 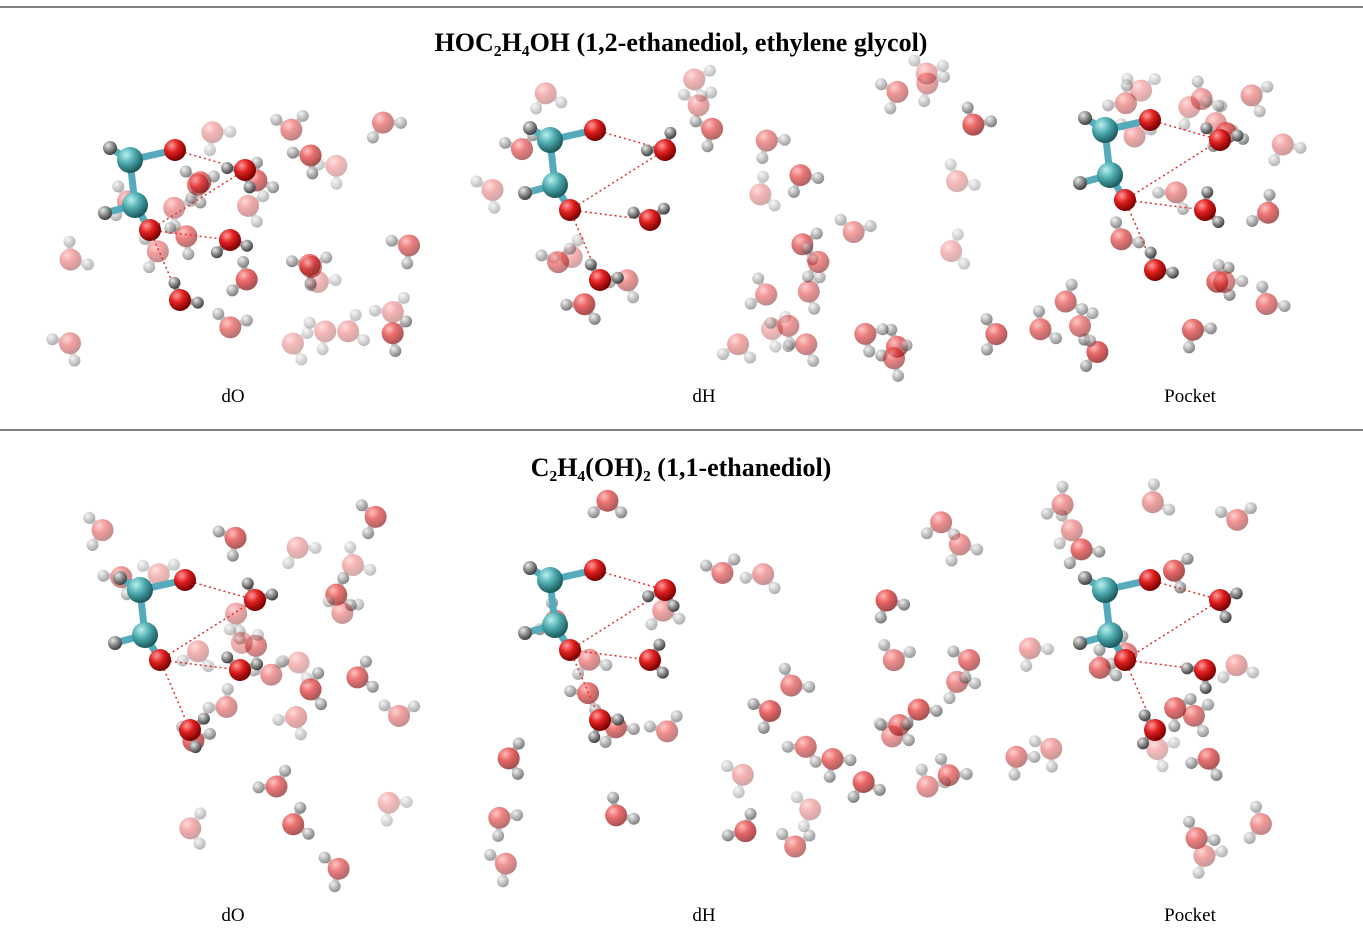 What do you see at coordinates (1086, 678) in the screenshot?
I see `panel-art` at bounding box center [1086, 678].